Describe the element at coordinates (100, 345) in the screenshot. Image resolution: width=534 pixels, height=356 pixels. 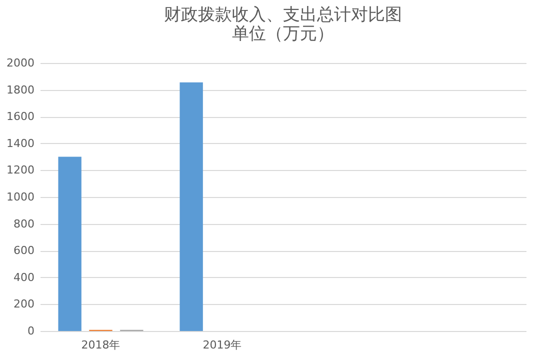
I see `x-tick-label: 2018年` at that location.